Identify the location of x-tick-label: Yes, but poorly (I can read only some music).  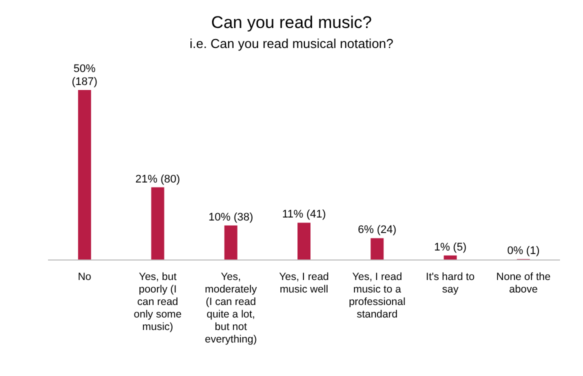
(158, 302).